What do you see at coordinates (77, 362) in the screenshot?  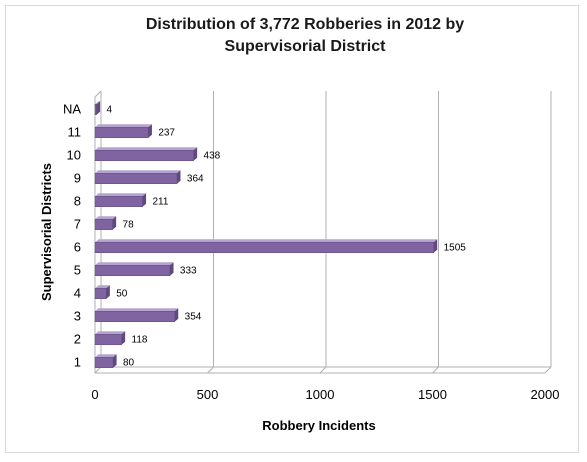 I see `y-tick-label: 1` at bounding box center [77, 362].